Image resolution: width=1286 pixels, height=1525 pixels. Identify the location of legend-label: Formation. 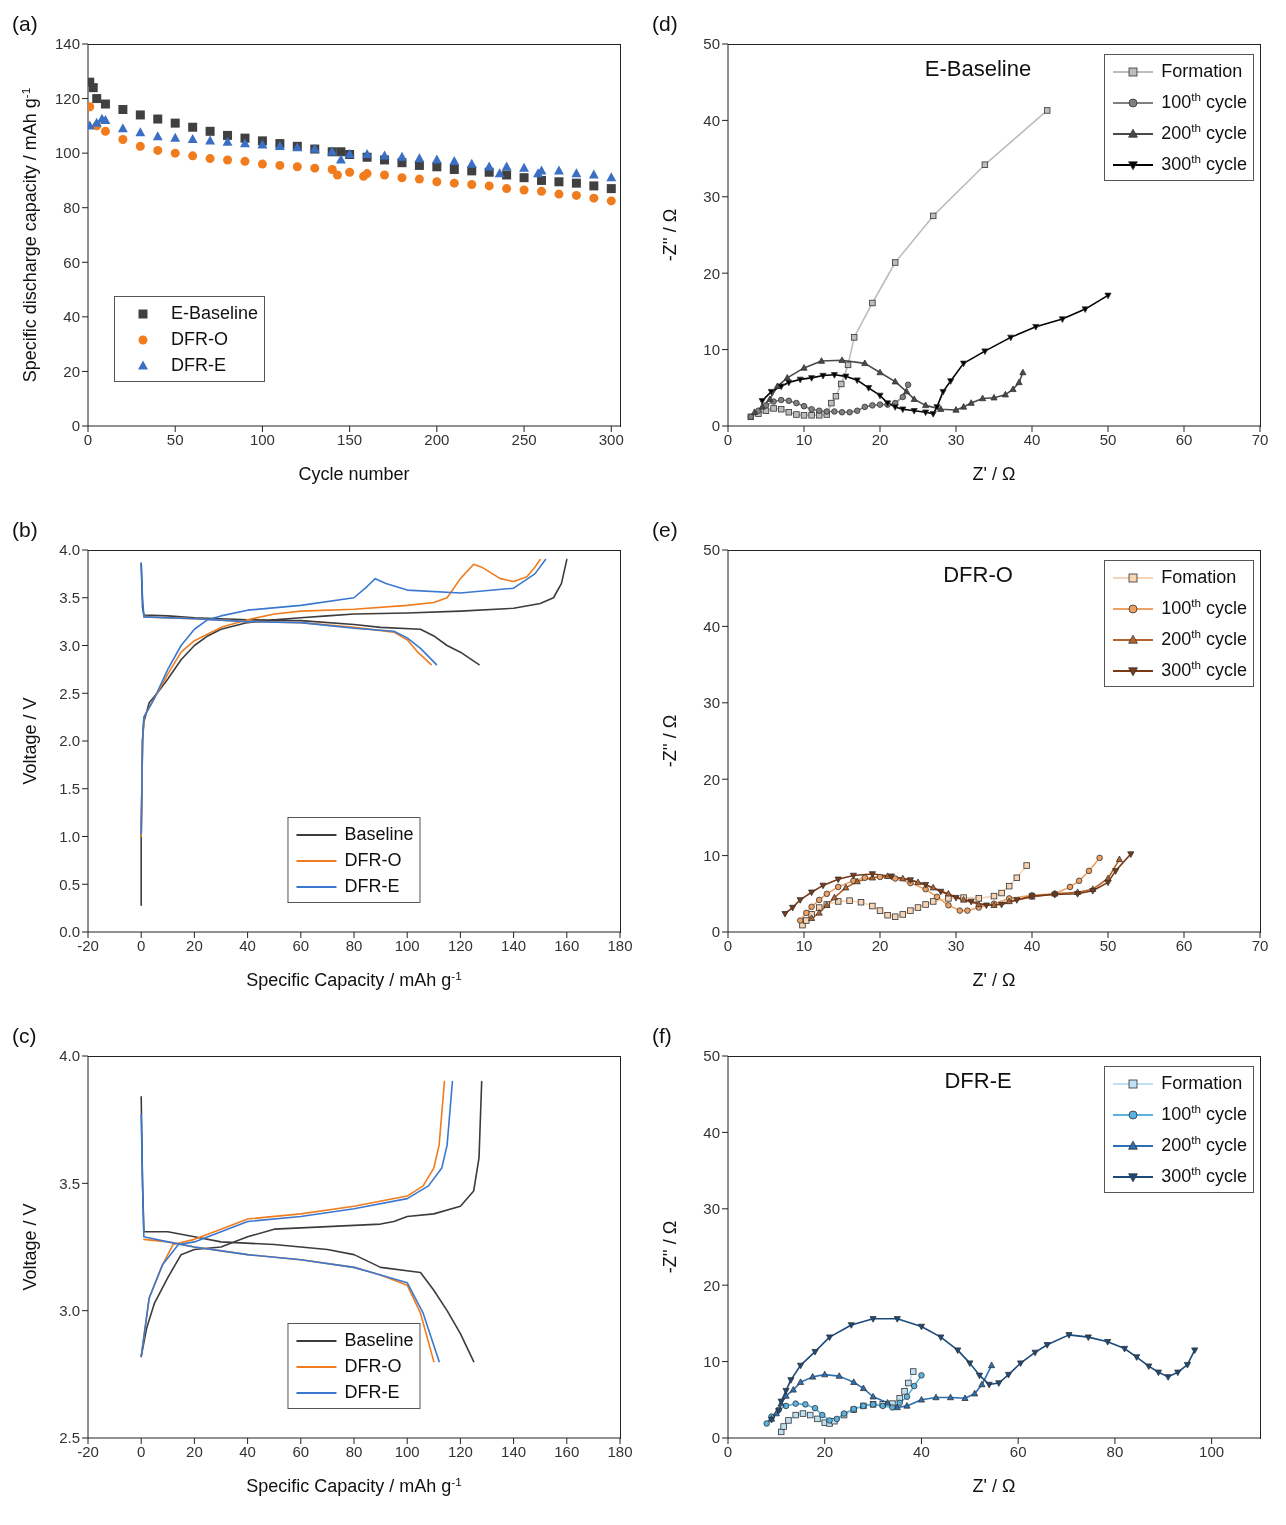
(1202, 71).